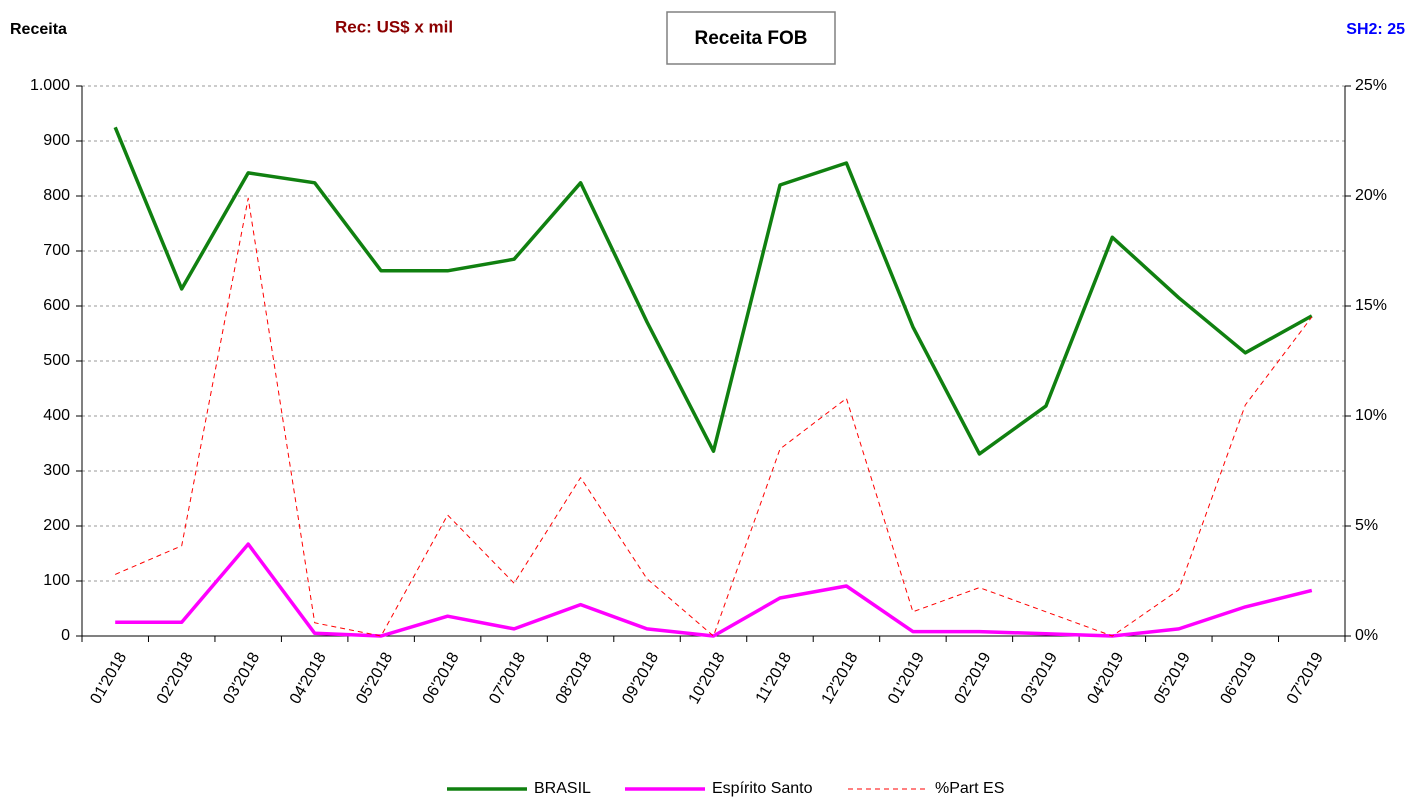 The height and width of the screenshot is (799, 1412). I want to click on x-tick-label: 05'2019, so click(1172, 678).